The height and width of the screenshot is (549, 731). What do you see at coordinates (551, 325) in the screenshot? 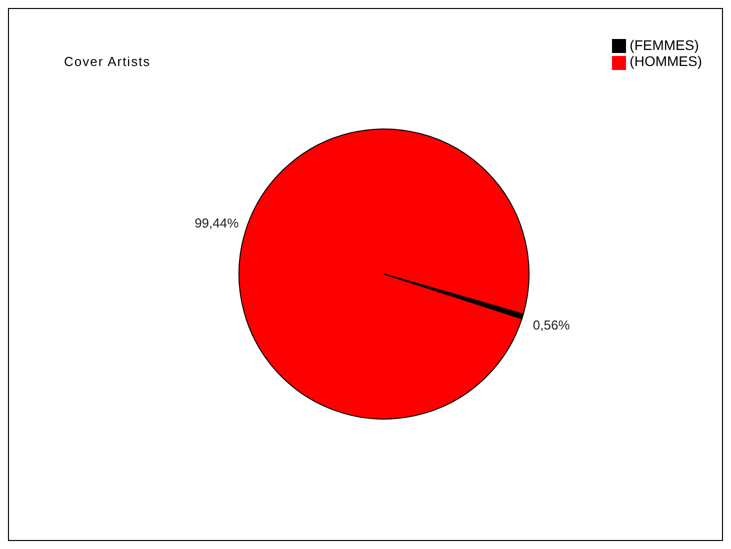
I see `data-label: 0,56%` at bounding box center [551, 325].